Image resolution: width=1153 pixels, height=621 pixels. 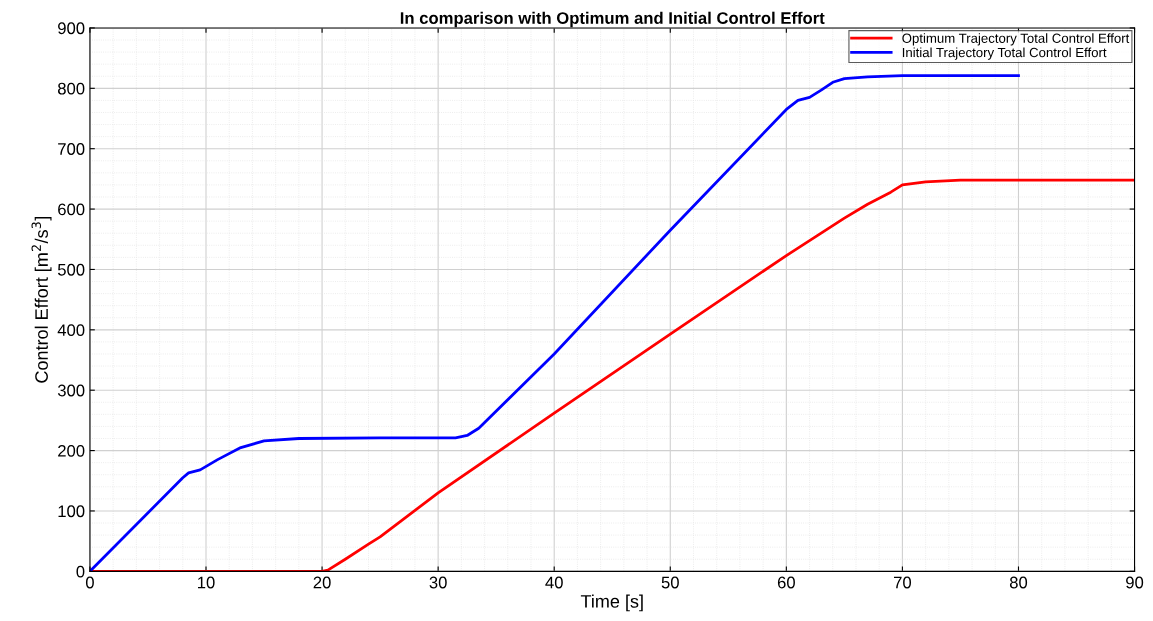 I want to click on y-tick-label: 300, so click(x=71, y=390).